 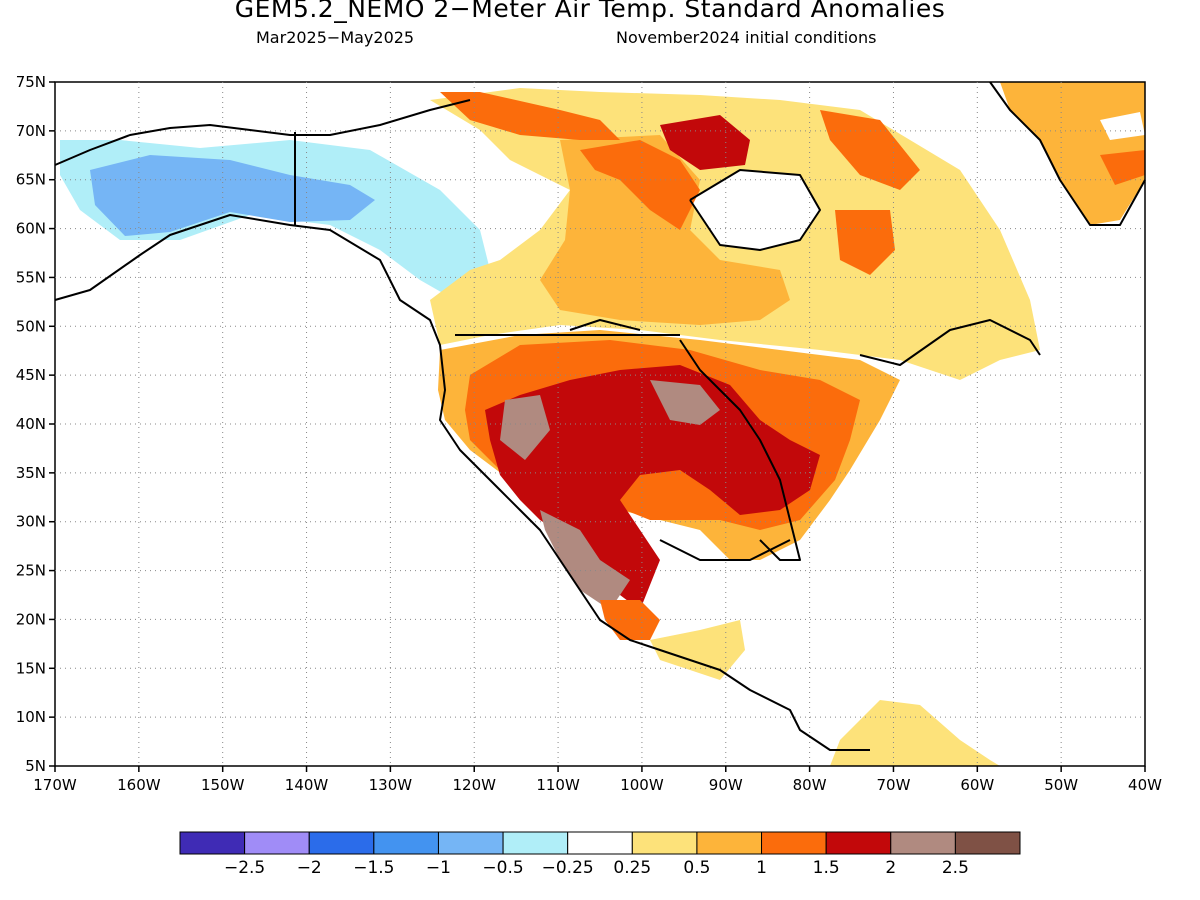 What do you see at coordinates (31, 473) in the screenshot?
I see `lat-tick-label: 35N` at bounding box center [31, 473].